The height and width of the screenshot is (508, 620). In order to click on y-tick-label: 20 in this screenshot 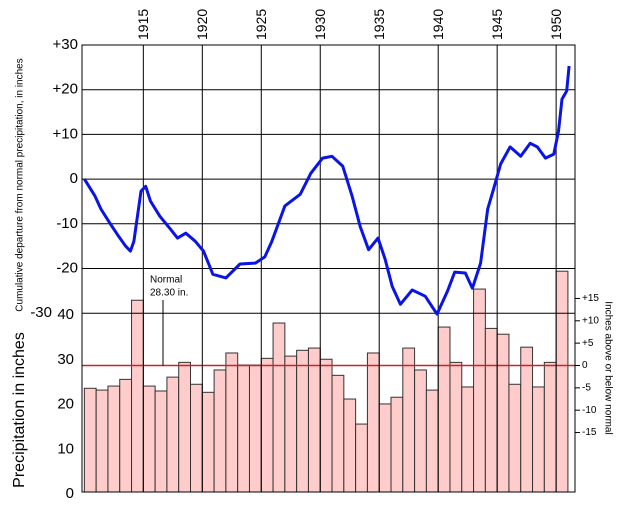, I will do `click(65, 404)`.